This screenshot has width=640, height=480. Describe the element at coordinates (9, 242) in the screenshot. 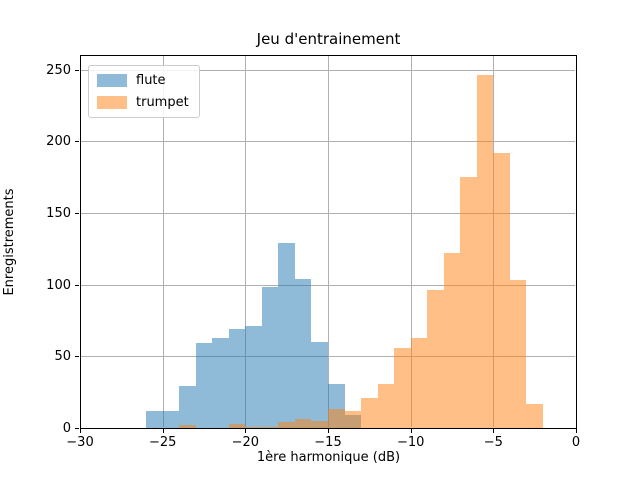

I see `y-axis-label: Enregistrements` at that location.